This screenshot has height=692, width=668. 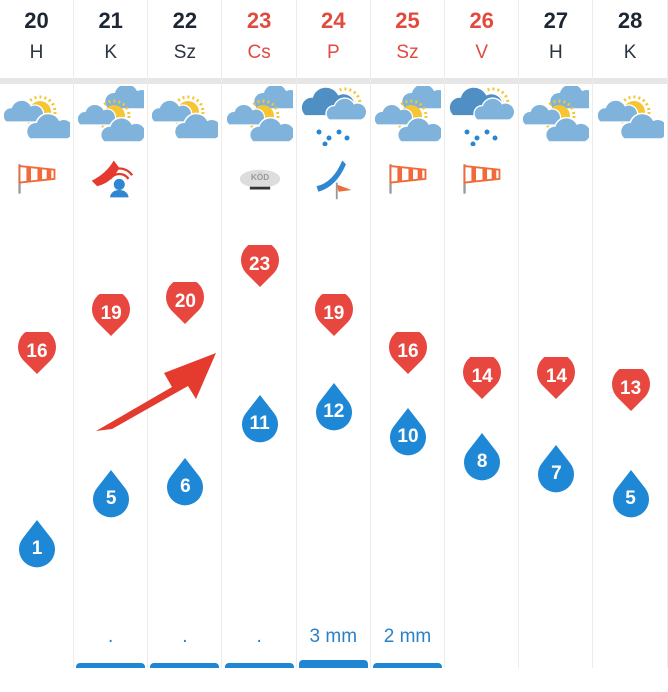 I want to click on fog-label: KÖD, so click(x=259, y=177).